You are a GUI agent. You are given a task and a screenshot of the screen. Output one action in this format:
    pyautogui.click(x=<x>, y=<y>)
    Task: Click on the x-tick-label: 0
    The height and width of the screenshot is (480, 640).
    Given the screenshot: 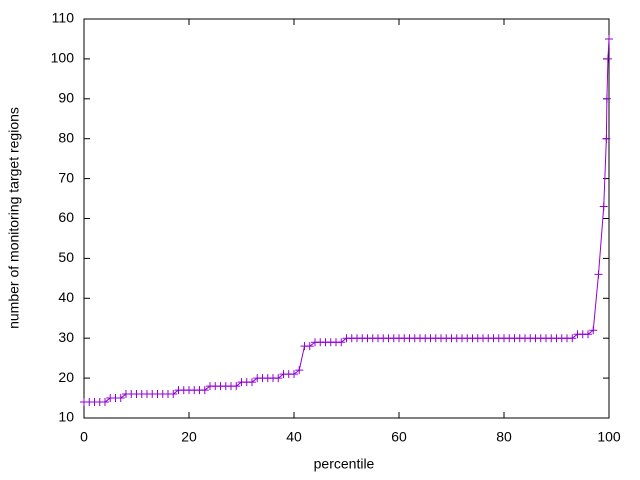 What is the action you would take?
    pyautogui.click(x=84, y=437)
    